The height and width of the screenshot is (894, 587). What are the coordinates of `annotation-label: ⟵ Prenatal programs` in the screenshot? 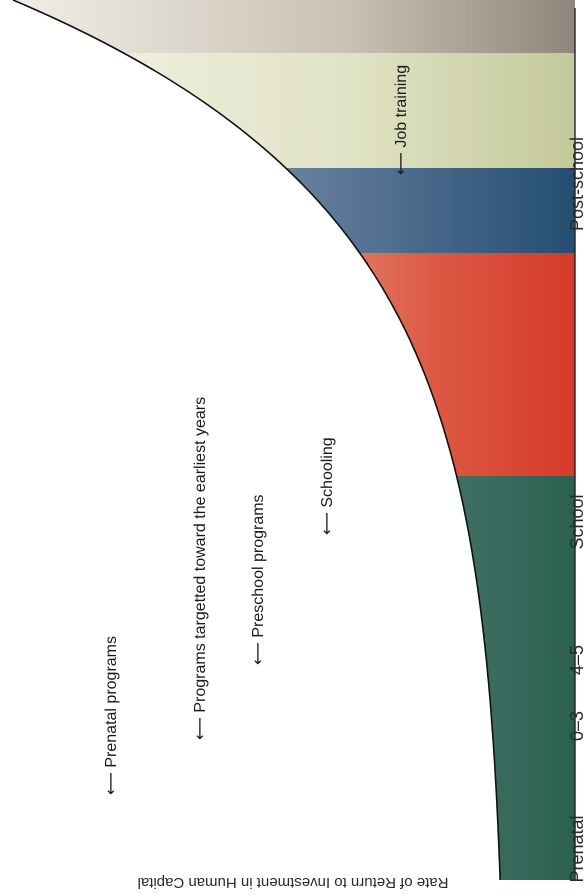 It's located at (111, 715).